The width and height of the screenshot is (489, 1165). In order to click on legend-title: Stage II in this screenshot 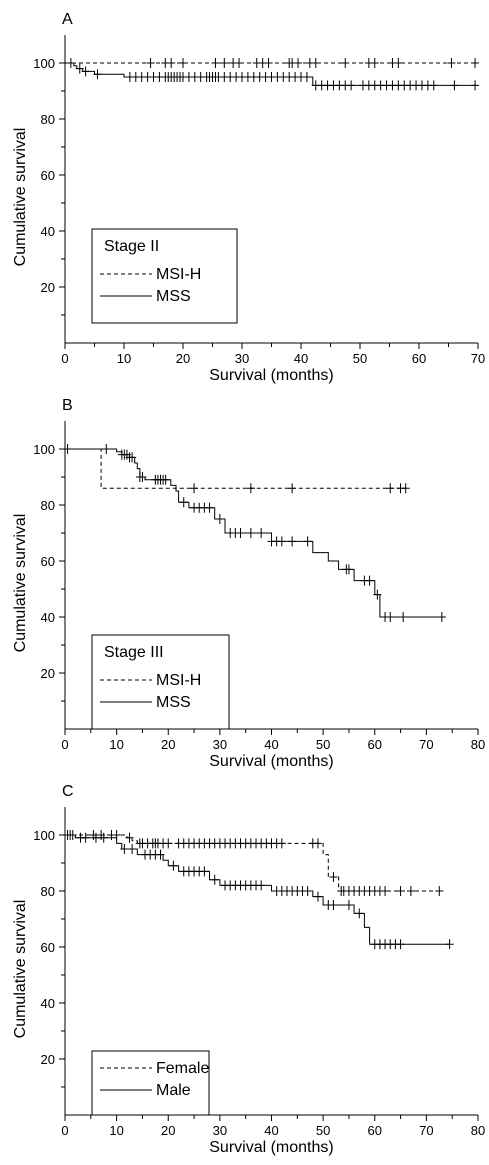, I will do `click(131, 246)`.